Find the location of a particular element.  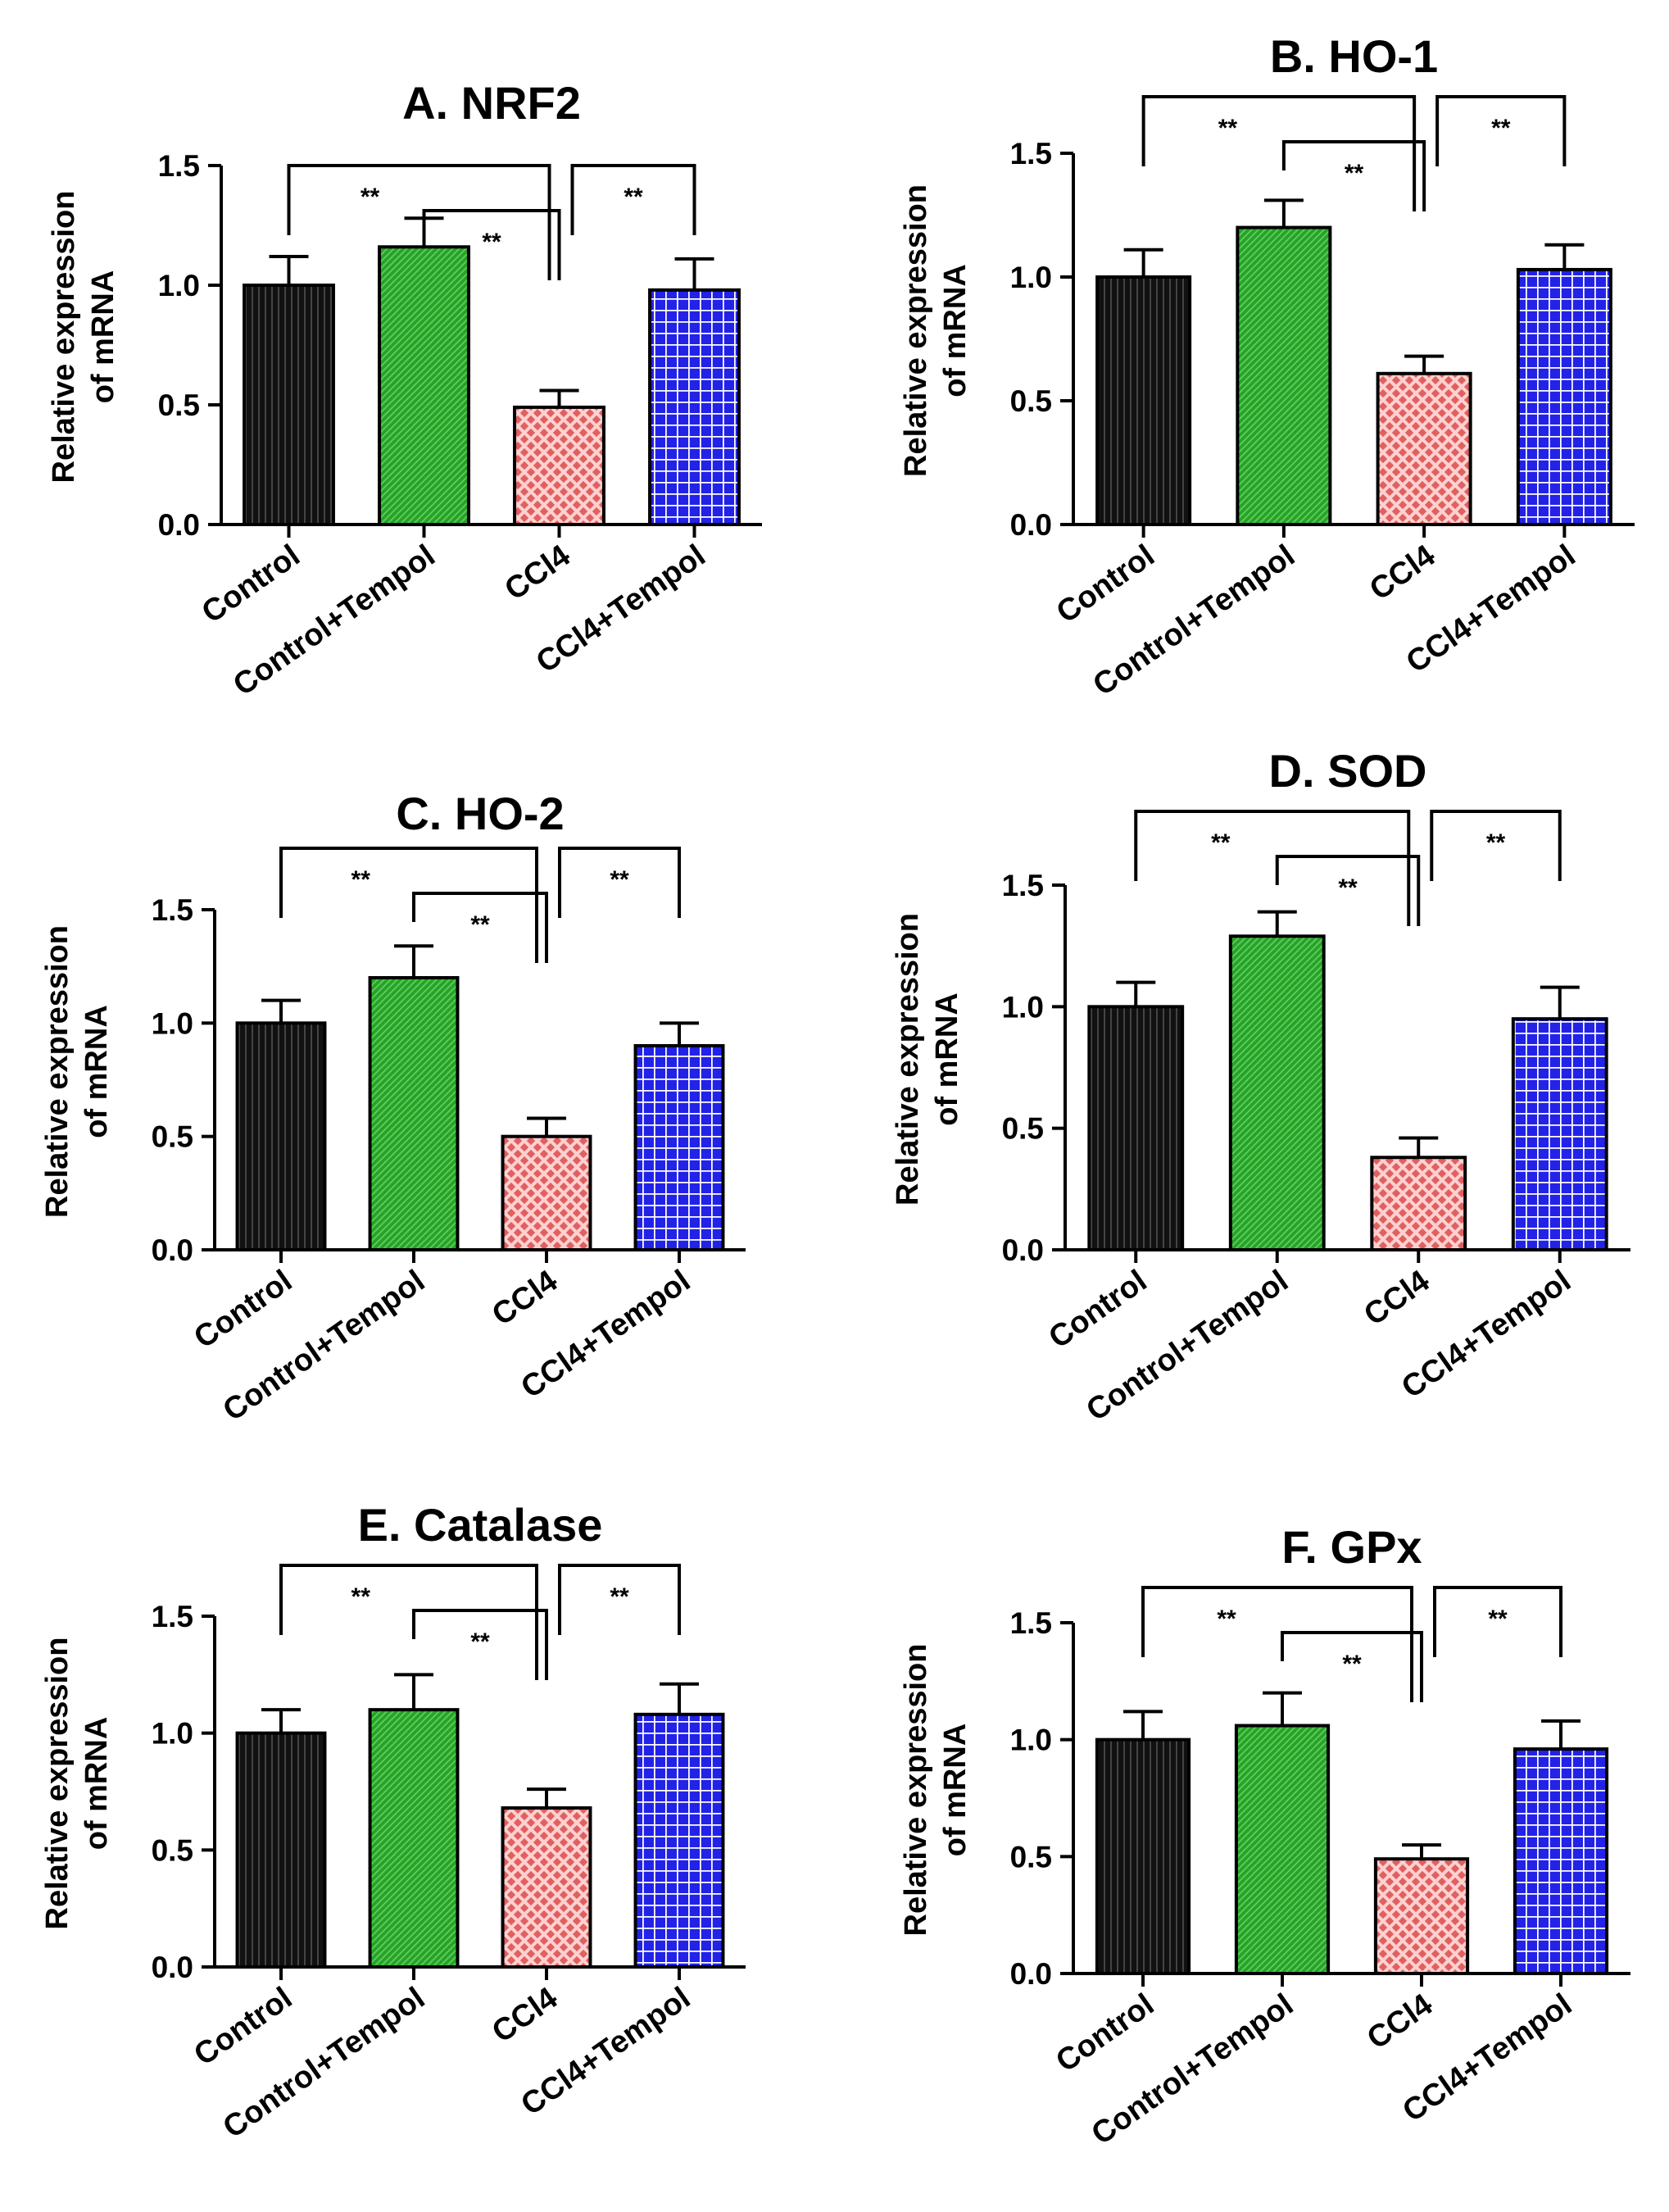

panel-title: F. GPx is located at coordinates (1351, 1547).